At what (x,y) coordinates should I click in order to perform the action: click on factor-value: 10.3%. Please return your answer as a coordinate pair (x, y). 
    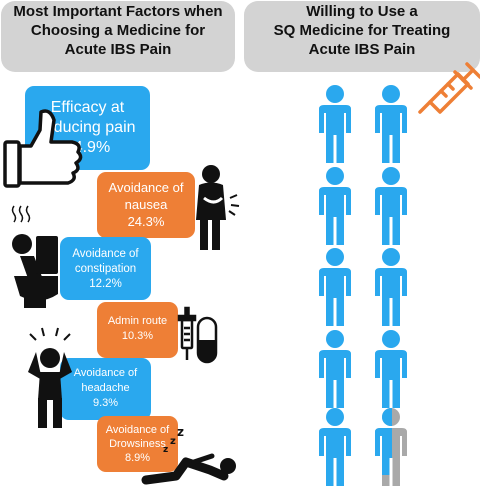
    Looking at the image, I should click on (137, 336).